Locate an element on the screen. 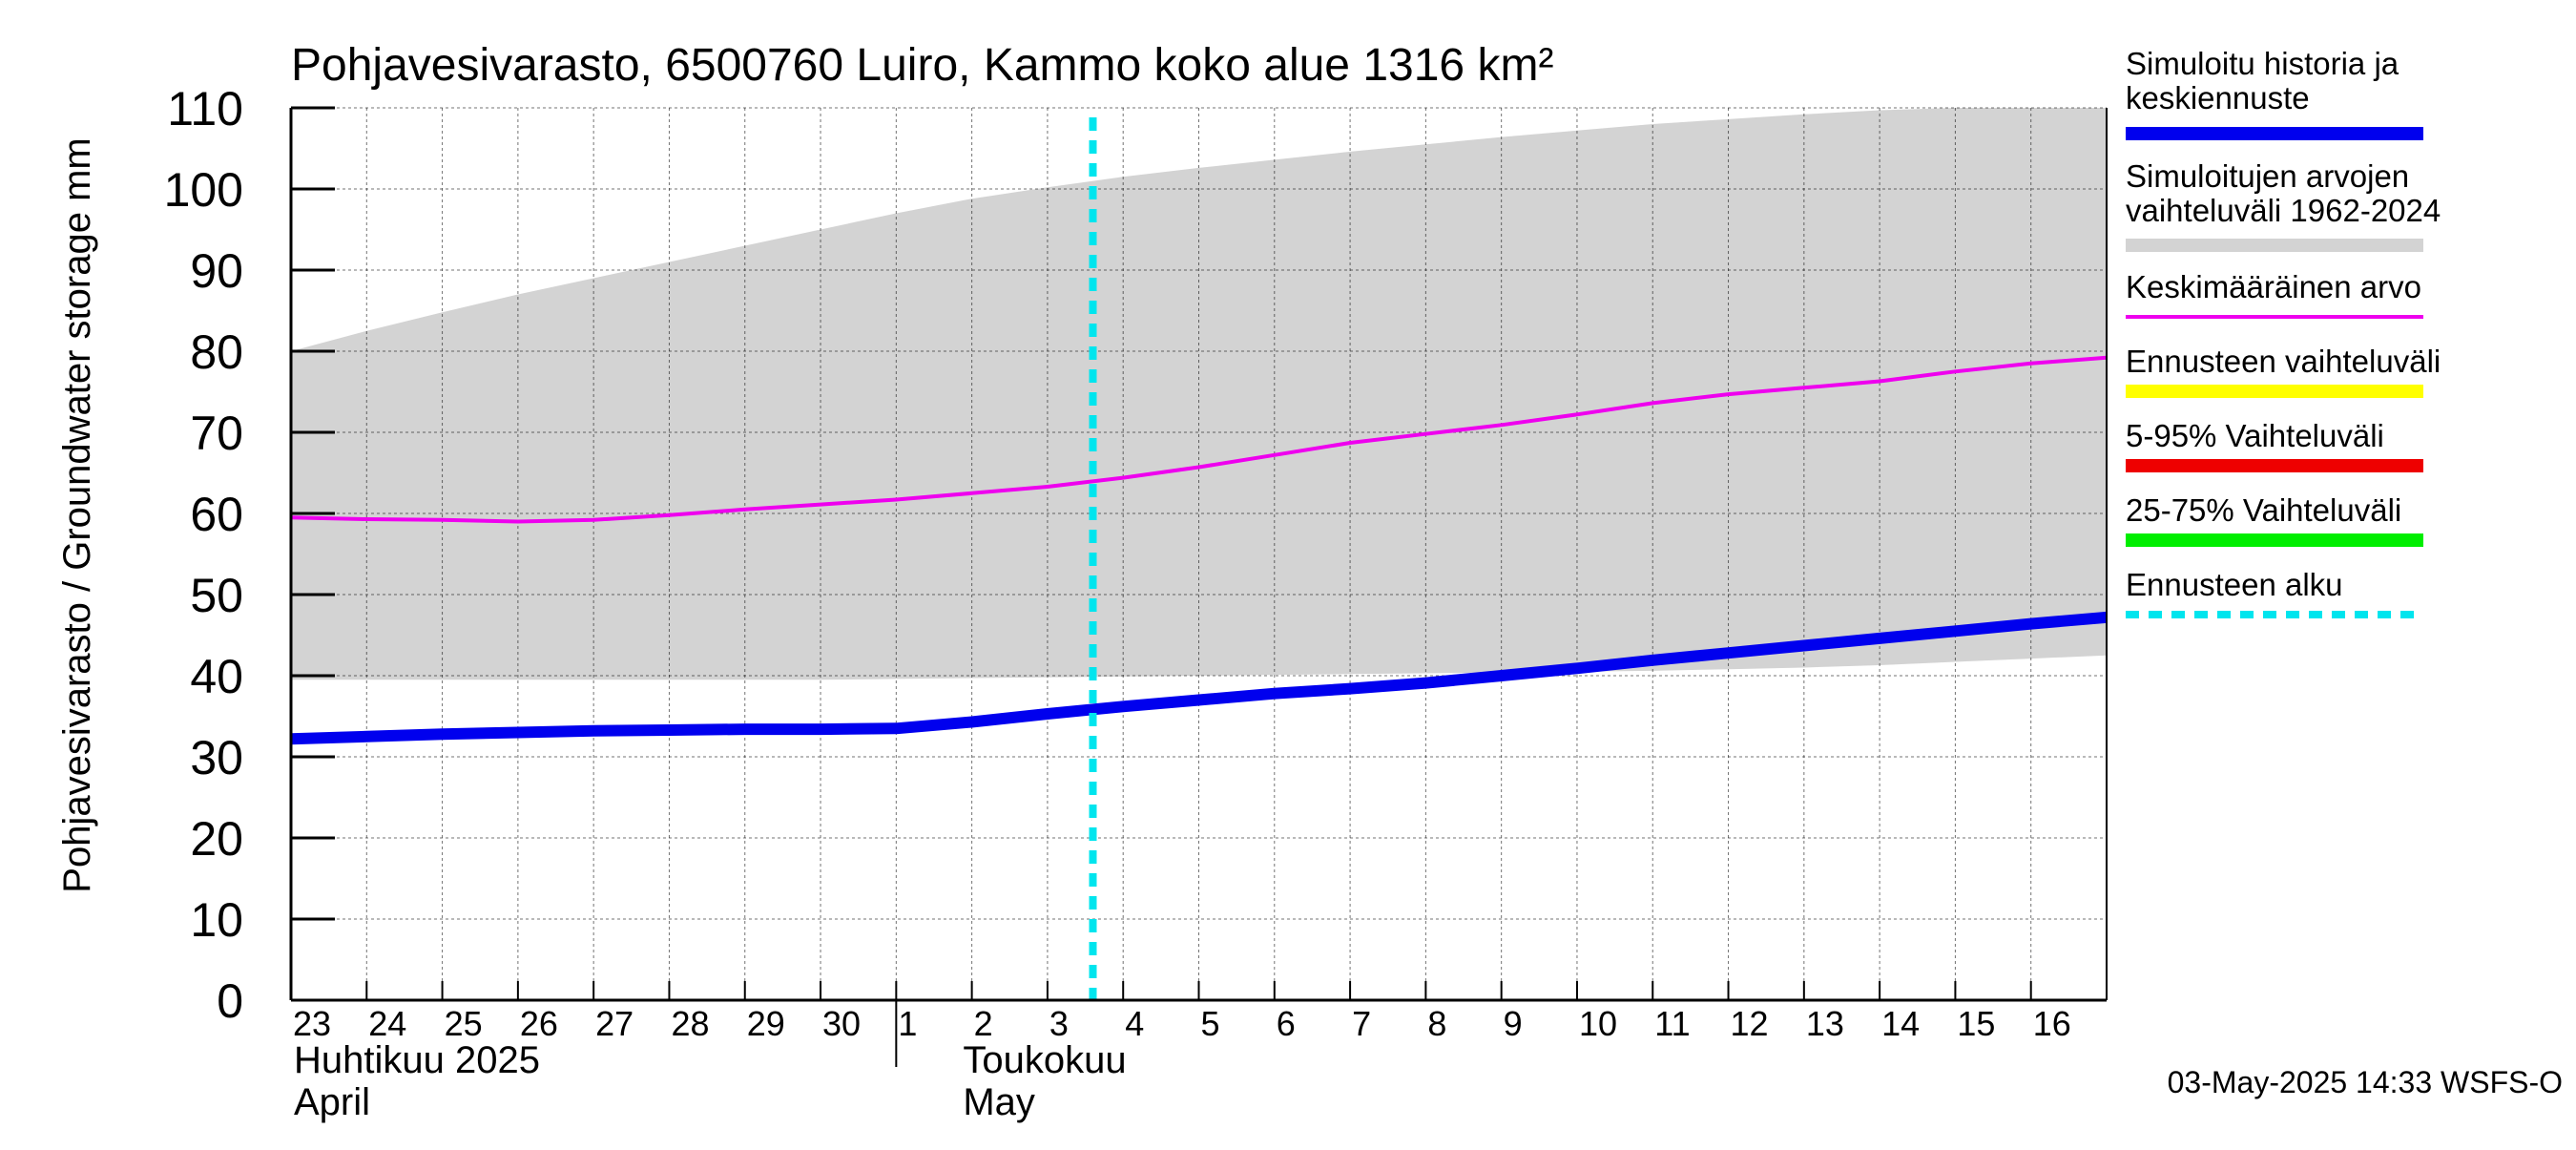 The image size is (2576, 1150). y-tick-label: 20 is located at coordinates (216, 839).